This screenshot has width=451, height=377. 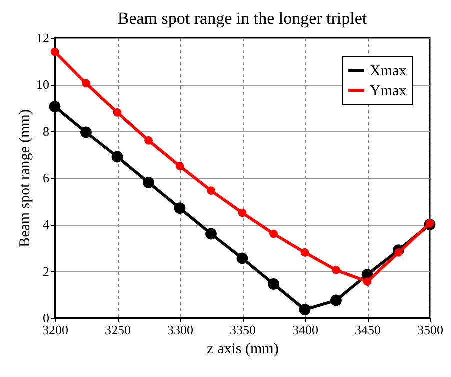 I want to click on y-tick-label: 10, so click(x=43, y=84).